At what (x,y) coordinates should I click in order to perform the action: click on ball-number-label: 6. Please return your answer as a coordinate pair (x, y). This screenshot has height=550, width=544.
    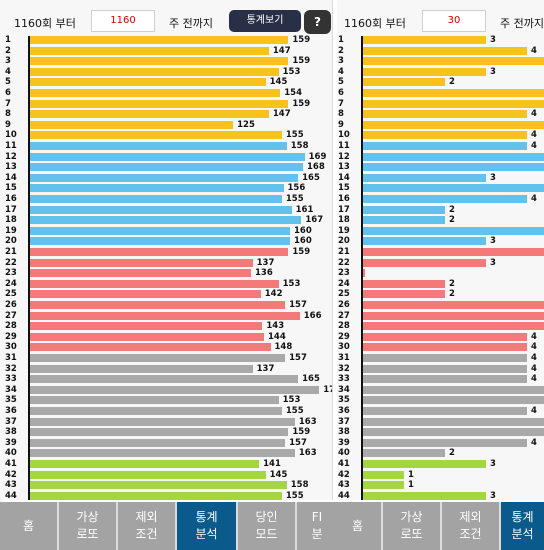
    Looking at the image, I should click on (8, 93).